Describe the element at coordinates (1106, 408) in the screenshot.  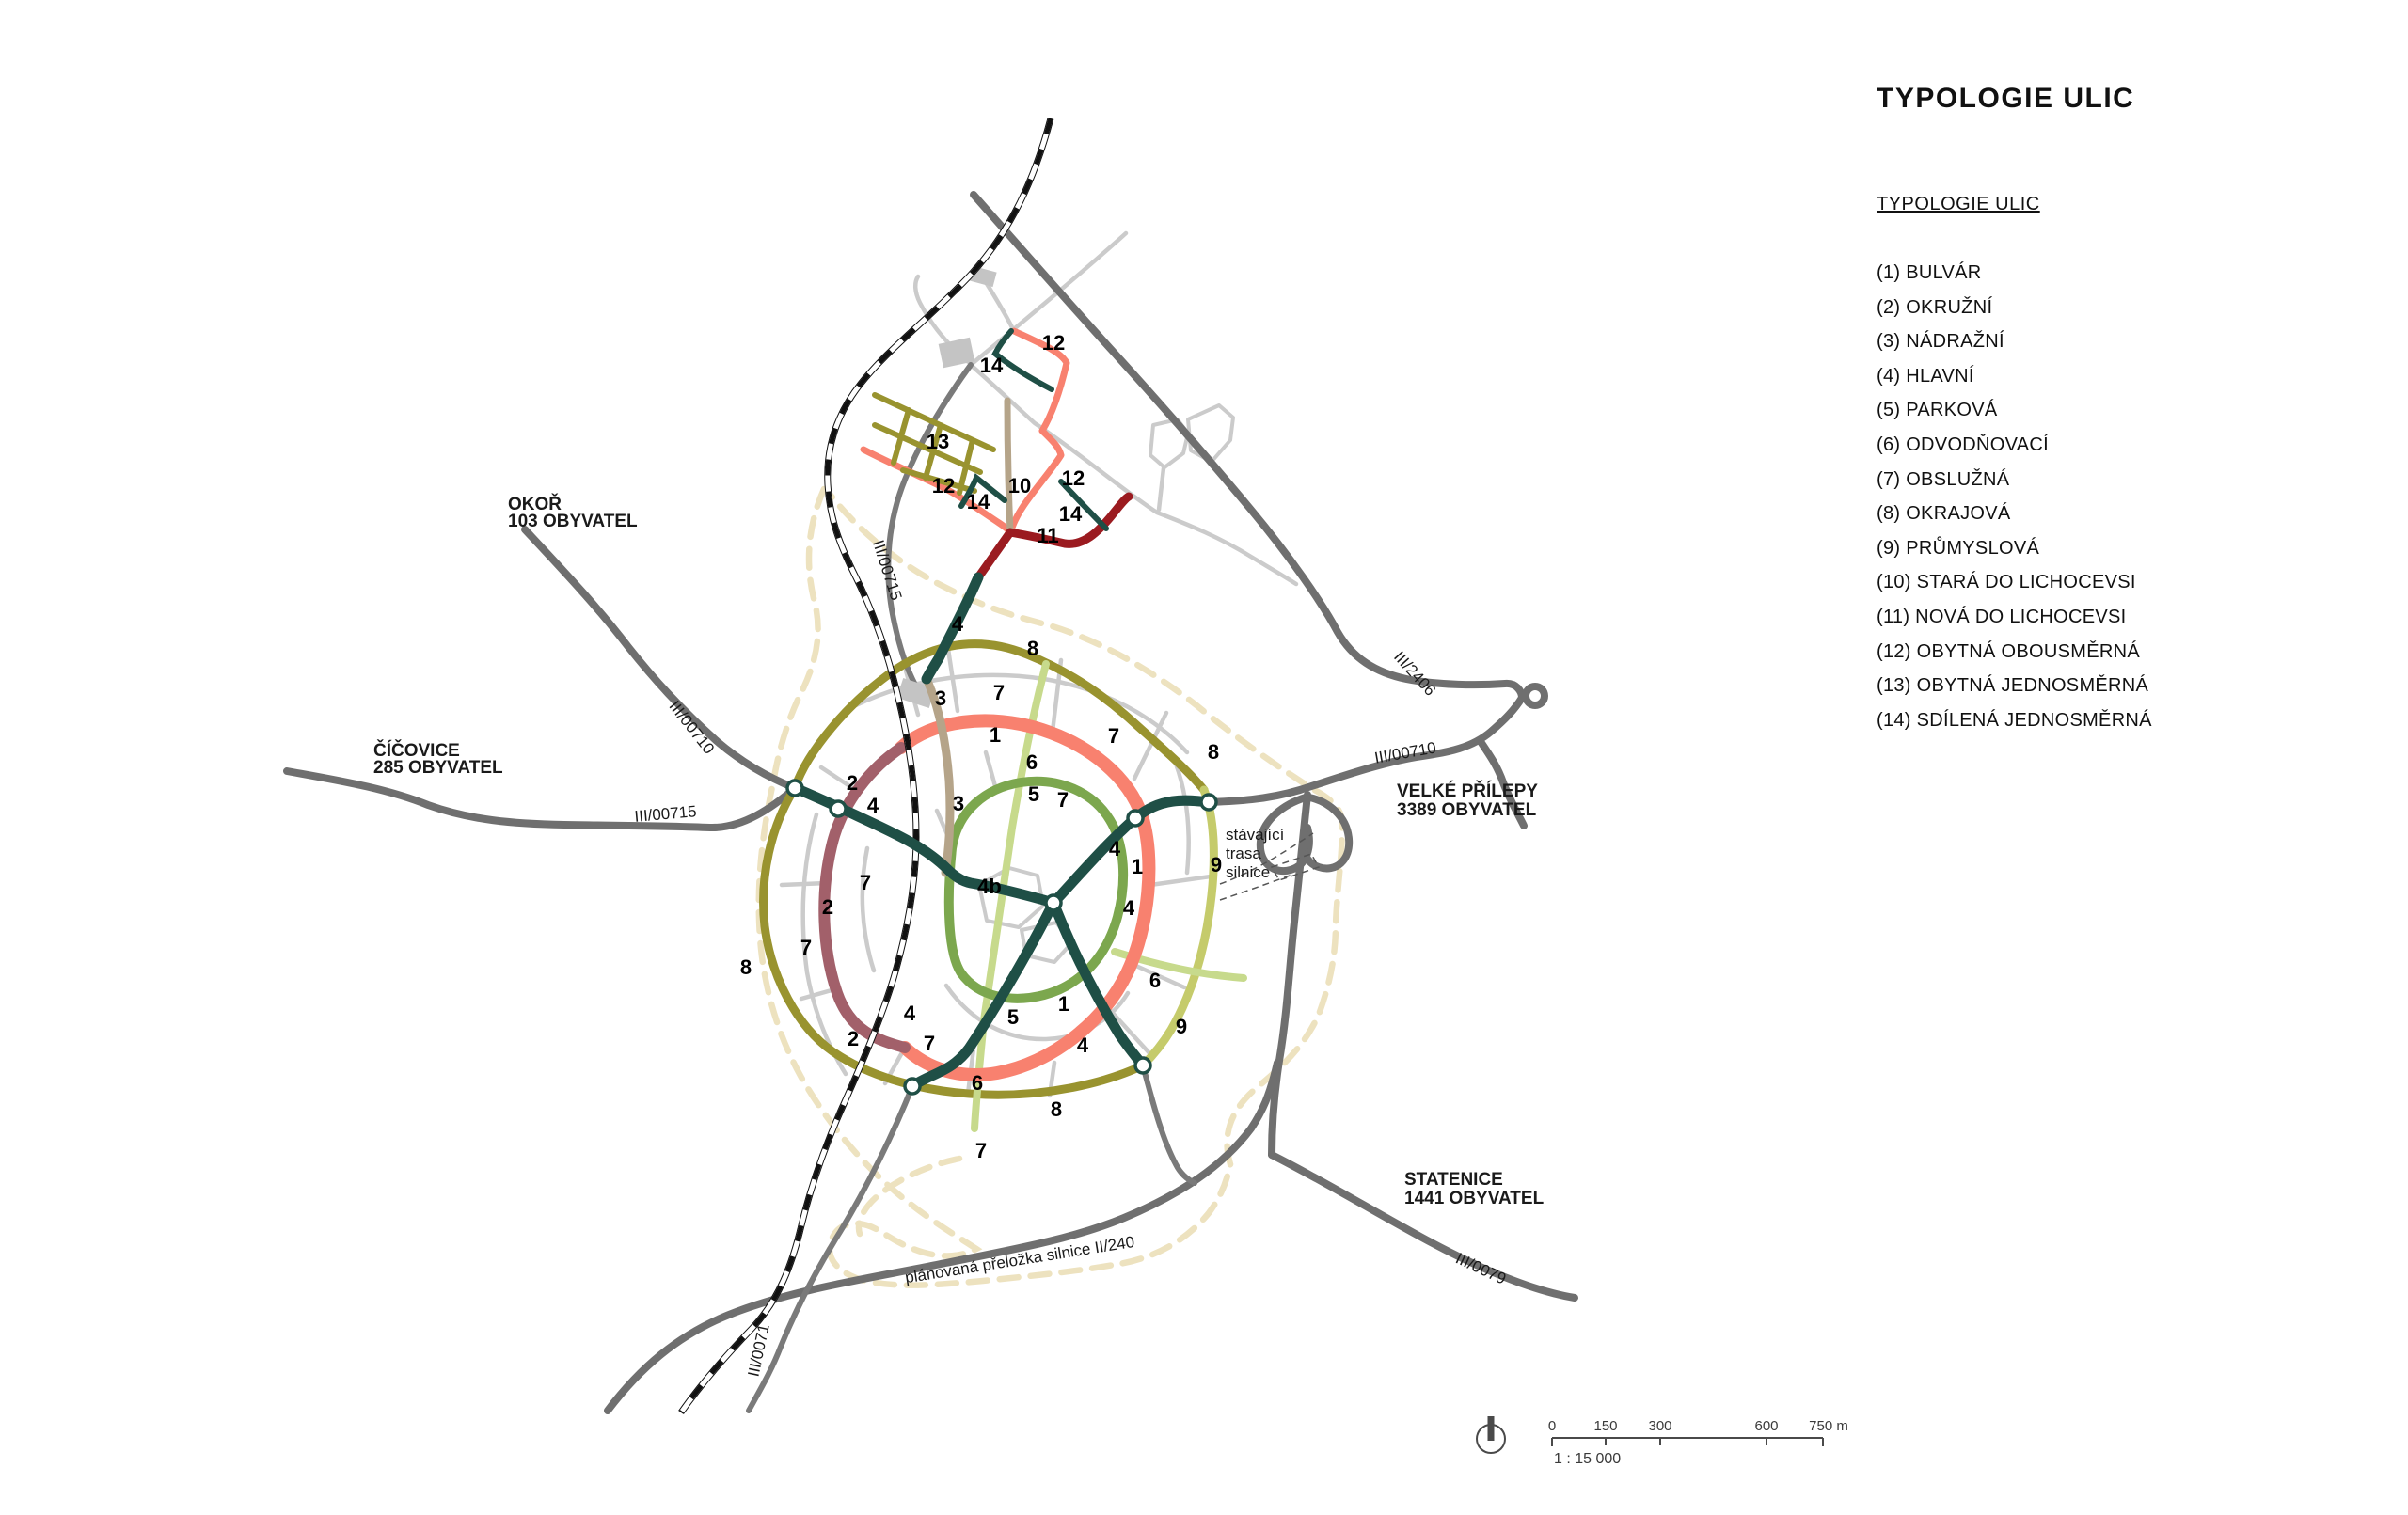
I see `village-minor-roads` at that location.